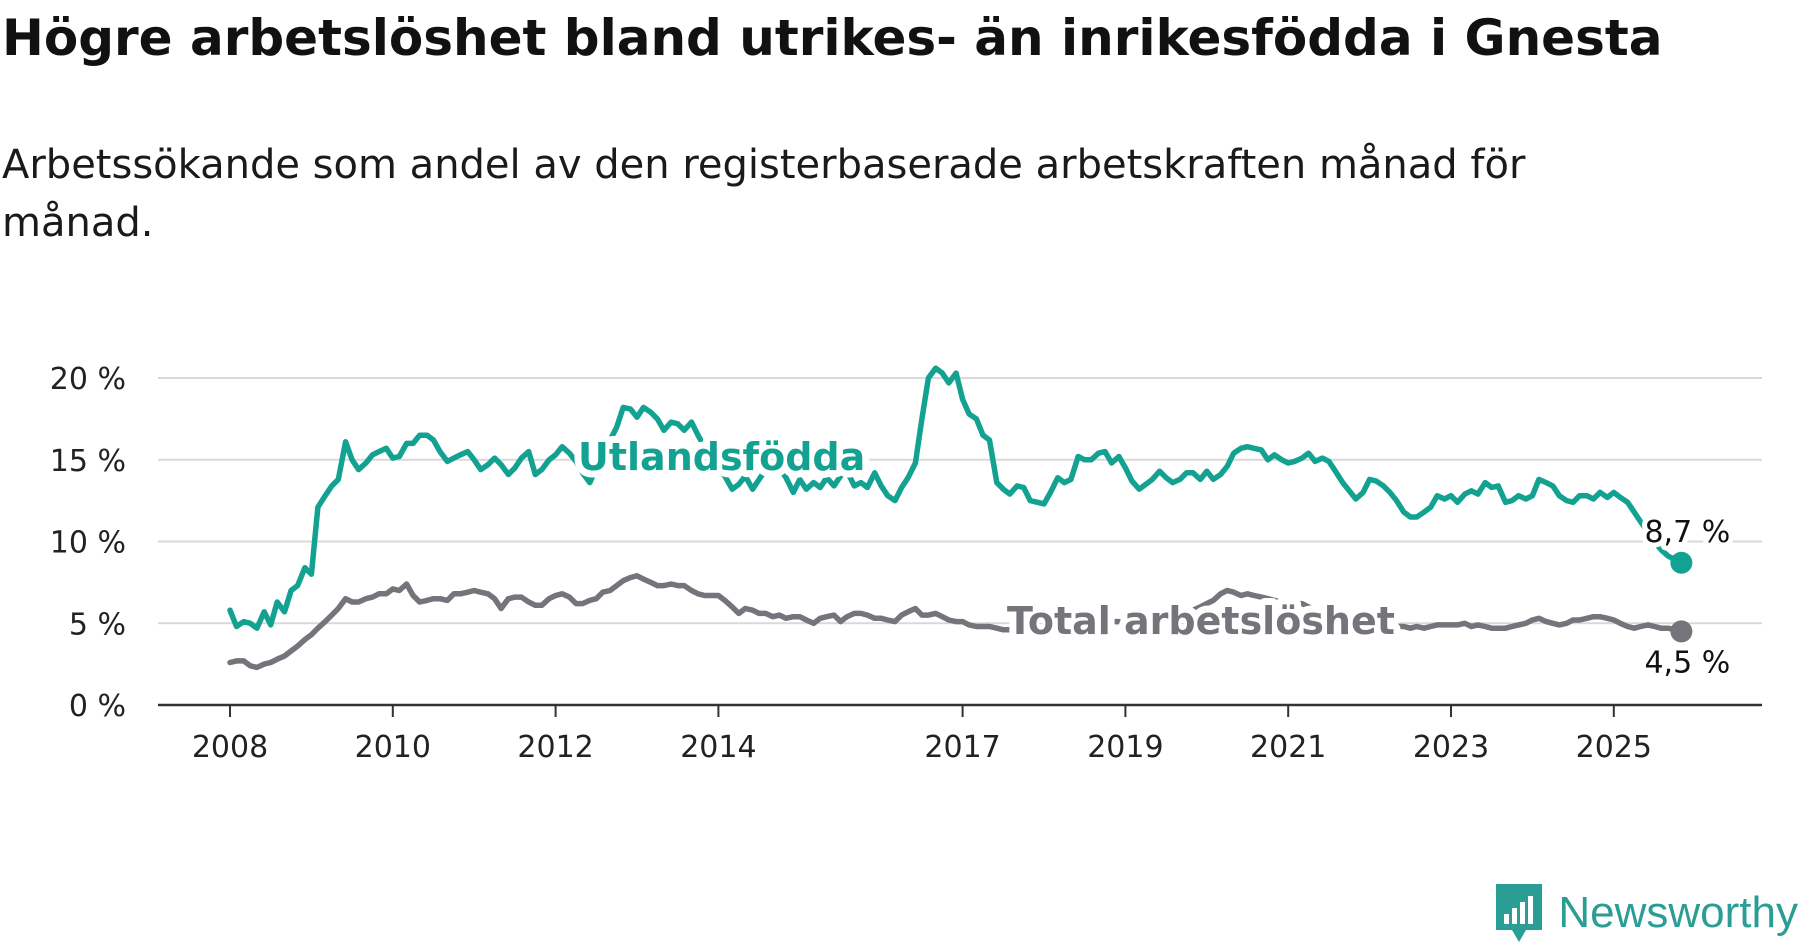  What do you see at coordinates (88, 379) in the screenshot?
I see `y-tick-label: 20 %` at bounding box center [88, 379].